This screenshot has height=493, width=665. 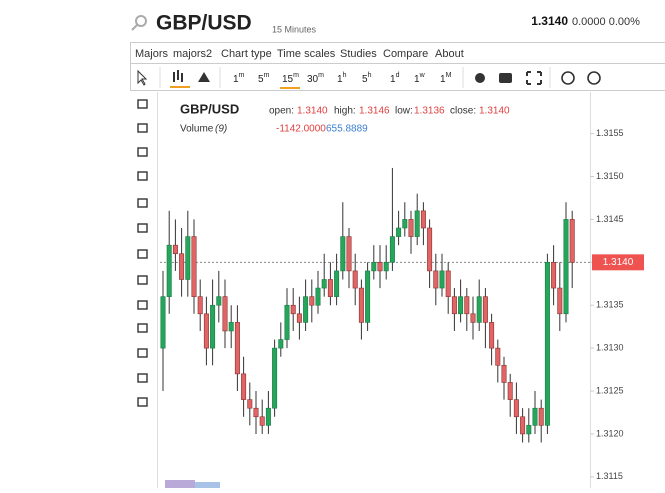 I want to click on search-icon, so click(x=139, y=23).